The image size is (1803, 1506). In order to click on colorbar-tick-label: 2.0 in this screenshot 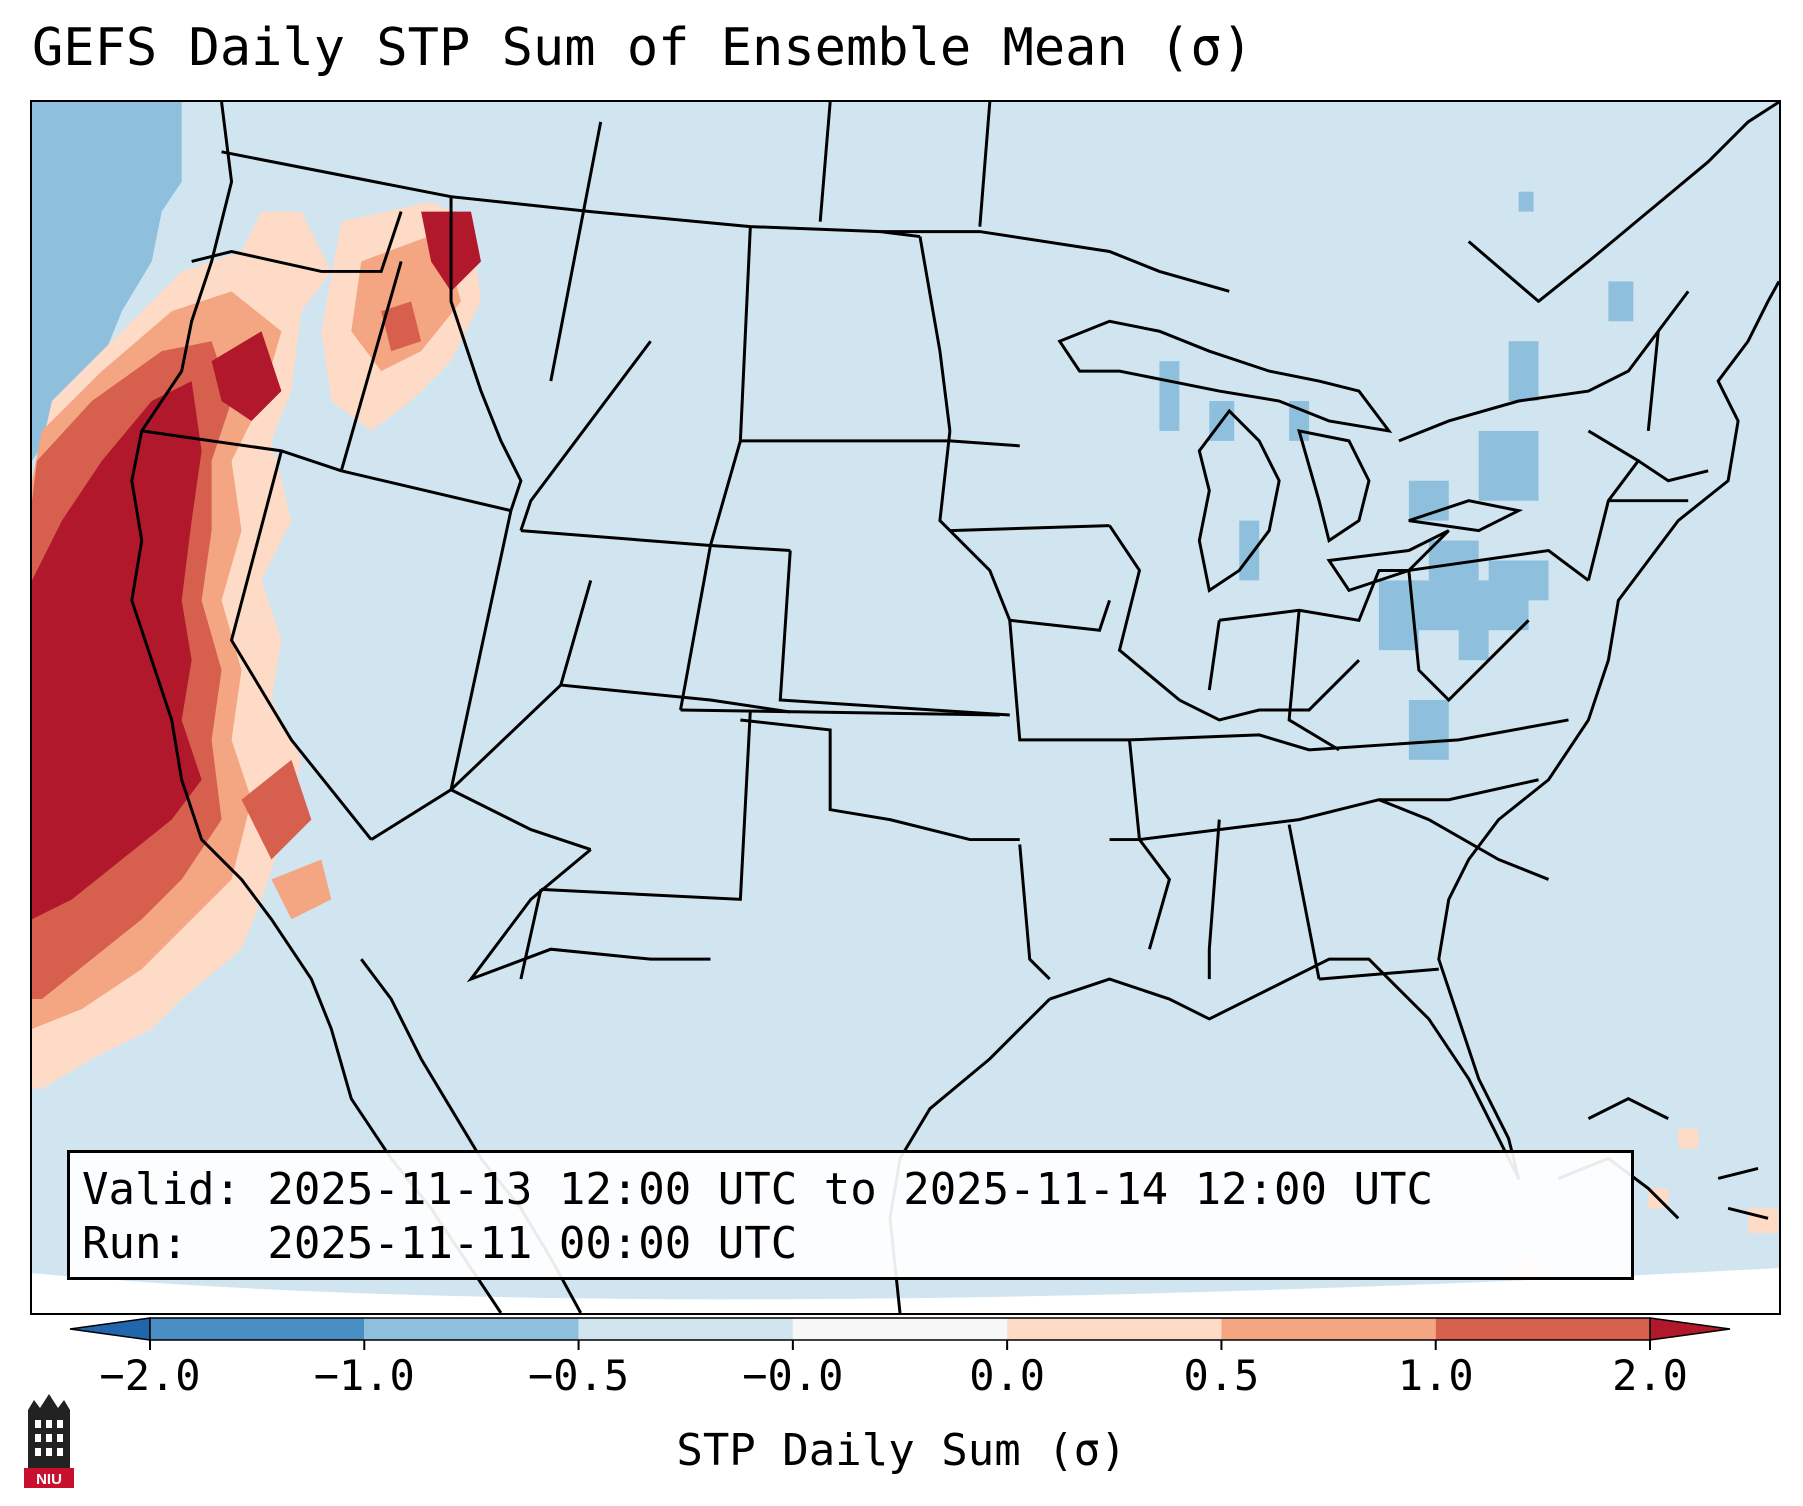, I will do `click(1650, 1373)`.